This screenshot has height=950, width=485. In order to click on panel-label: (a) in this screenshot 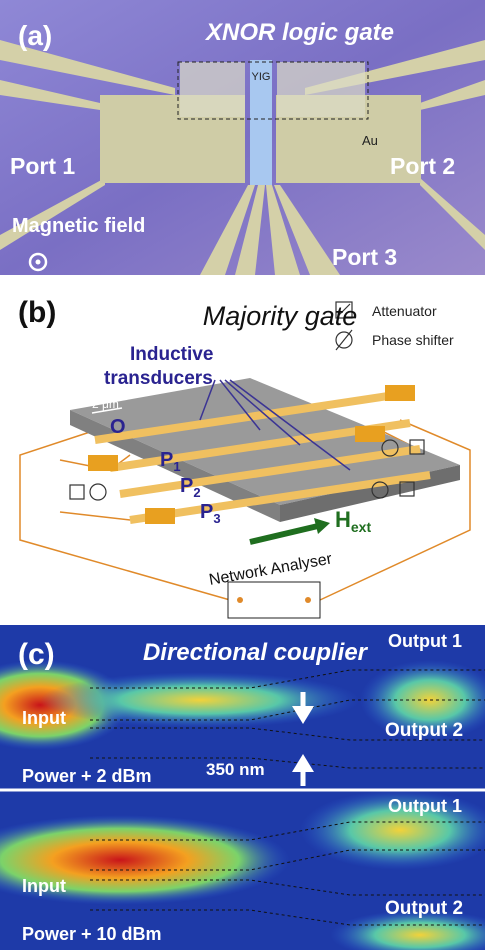, I will do `click(35, 35)`.